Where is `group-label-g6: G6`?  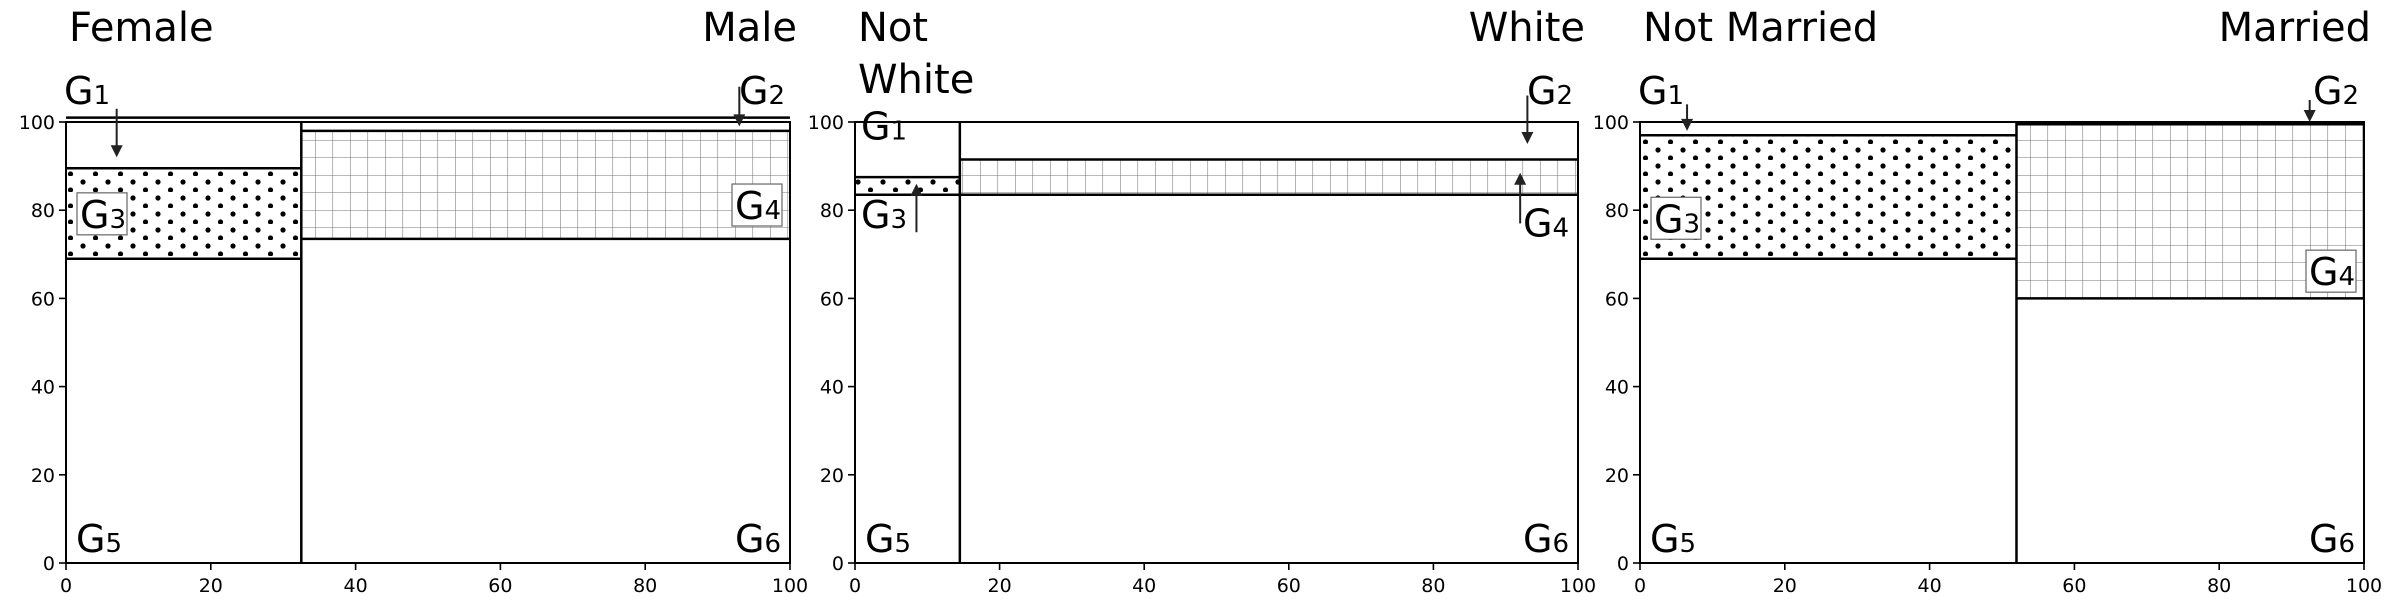
group-label-g6: G6 is located at coordinates (758, 539).